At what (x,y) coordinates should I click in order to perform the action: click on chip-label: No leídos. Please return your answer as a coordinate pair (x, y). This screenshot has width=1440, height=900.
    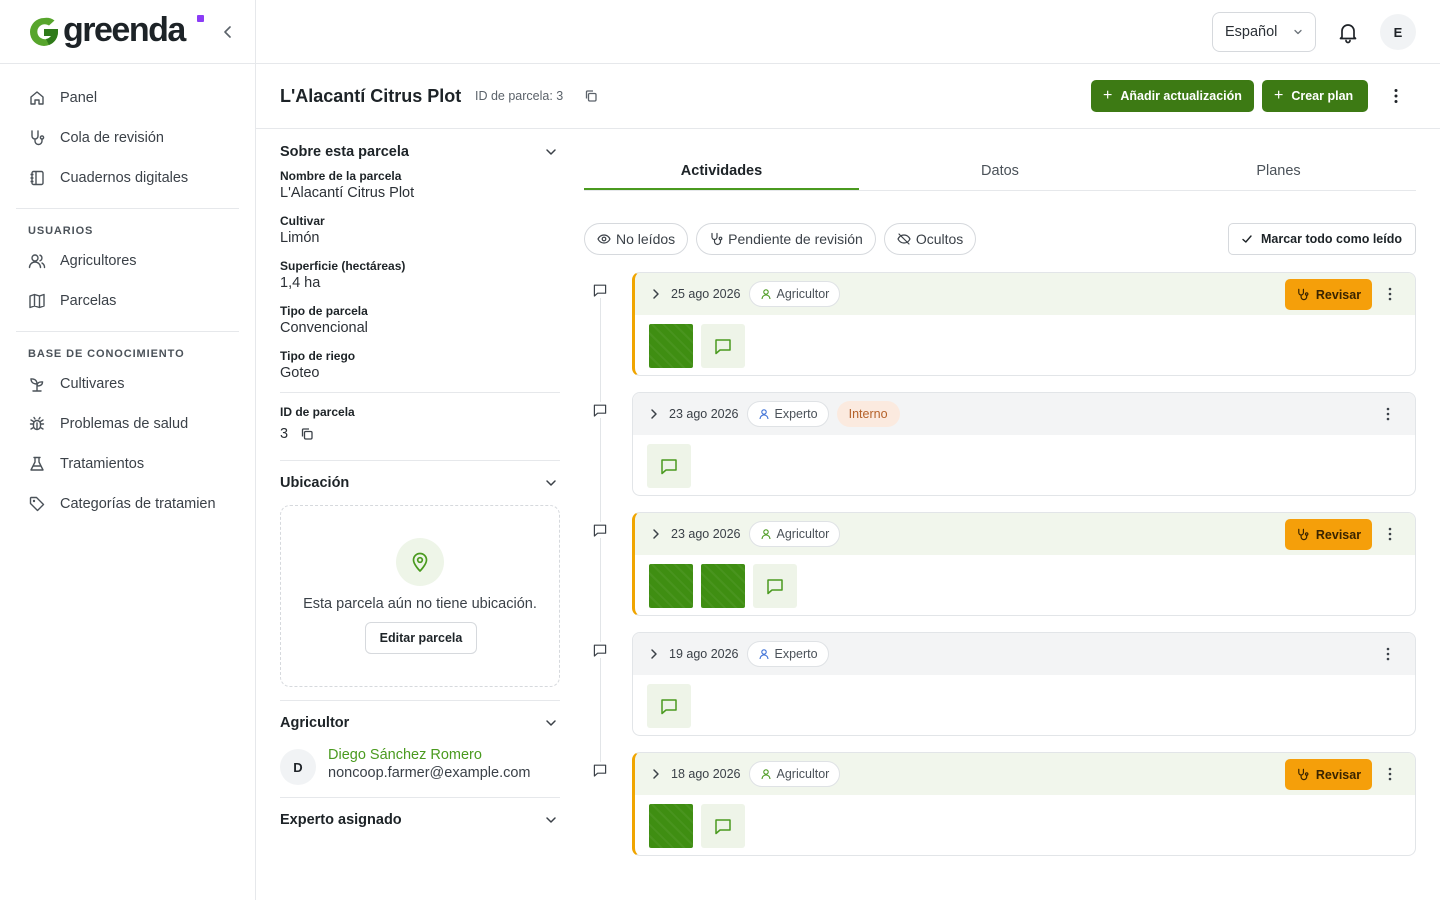
    Looking at the image, I should click on (646, 239).